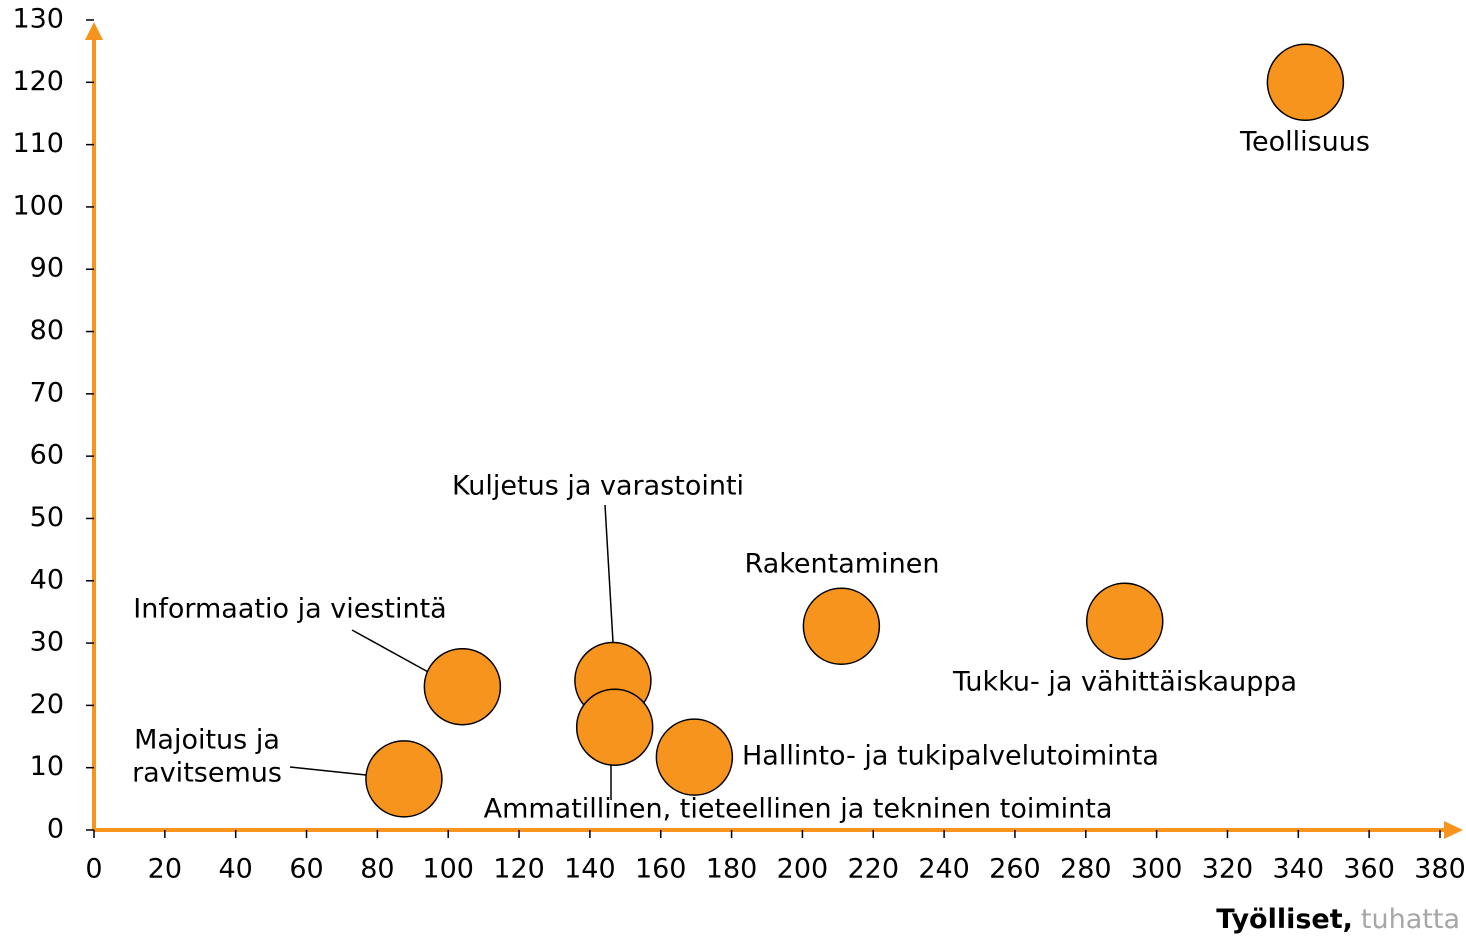  Describe the element at coordinates (47, 642) in the screenshot. I see `y-tick-label: 30` at that location.